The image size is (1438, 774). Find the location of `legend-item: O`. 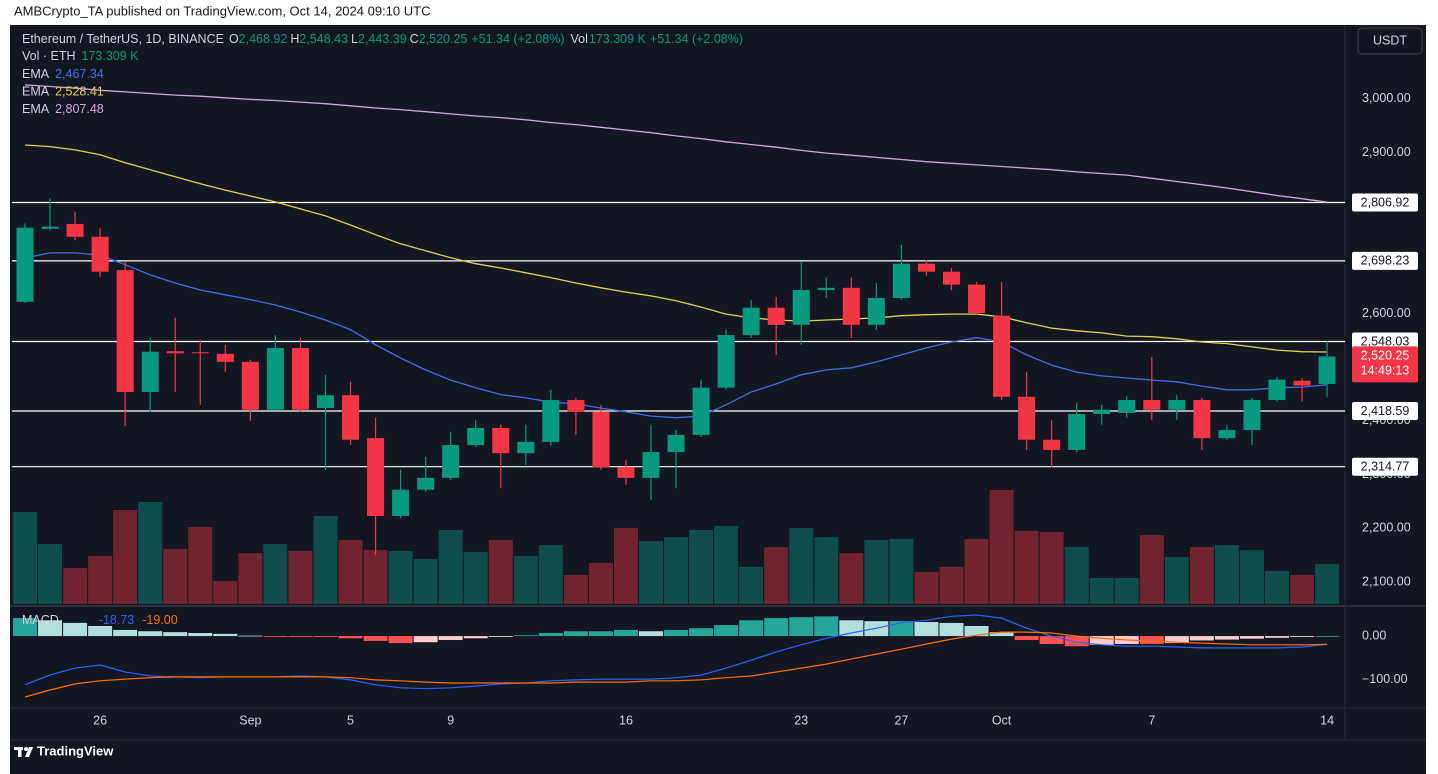

legend-item: O is located at coordinates (234, 39).